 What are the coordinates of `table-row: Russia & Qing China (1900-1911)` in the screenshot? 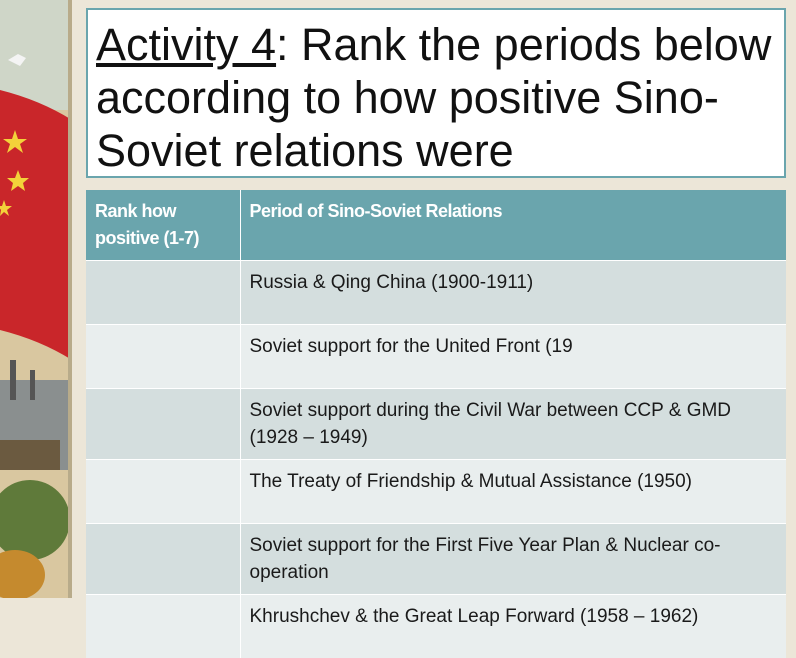 It's located at (436, 293).